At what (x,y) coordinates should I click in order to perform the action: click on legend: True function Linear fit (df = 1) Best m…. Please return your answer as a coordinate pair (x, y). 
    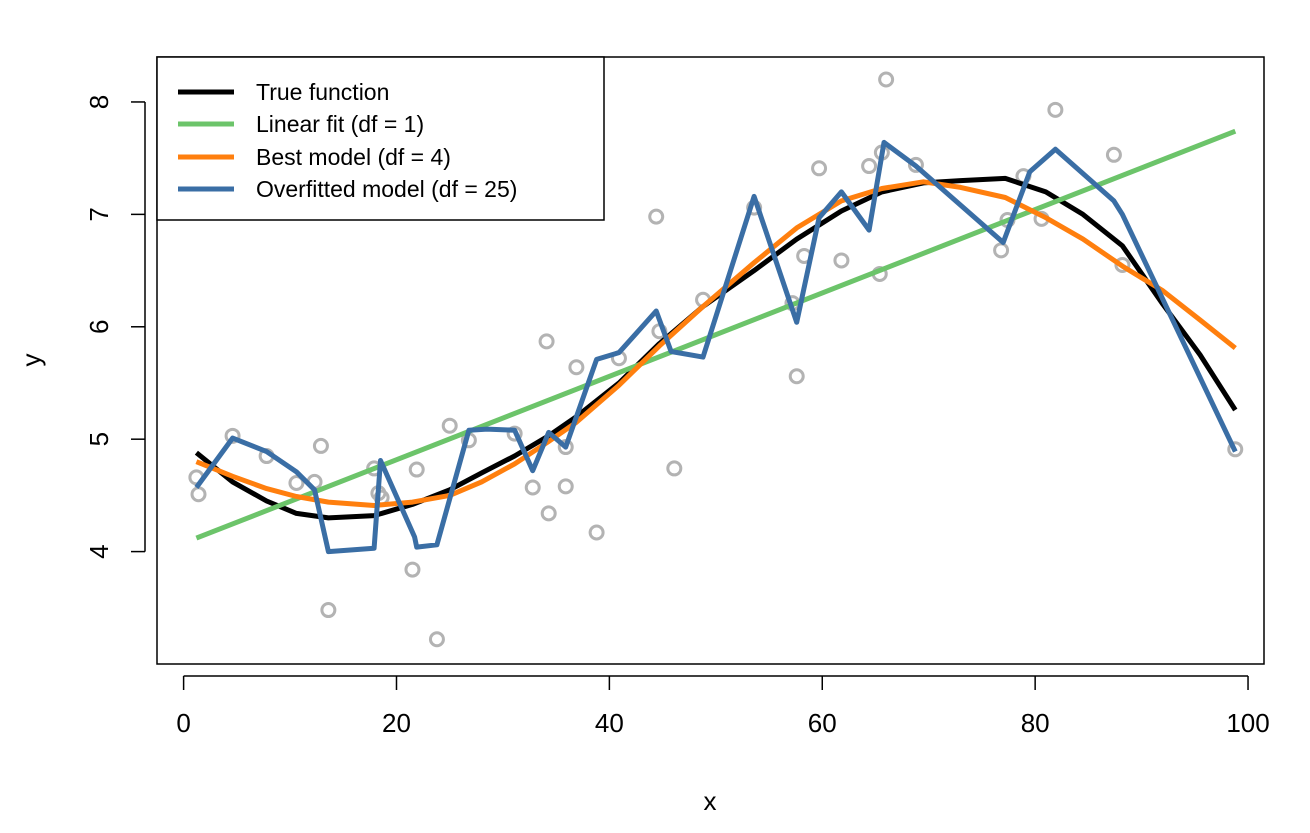
    Looking at the image, I should click on (380, 138).